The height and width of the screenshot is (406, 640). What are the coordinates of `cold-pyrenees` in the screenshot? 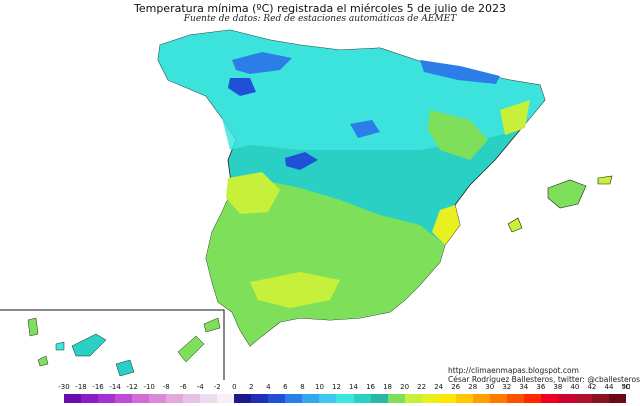 It's located at (460, 72).